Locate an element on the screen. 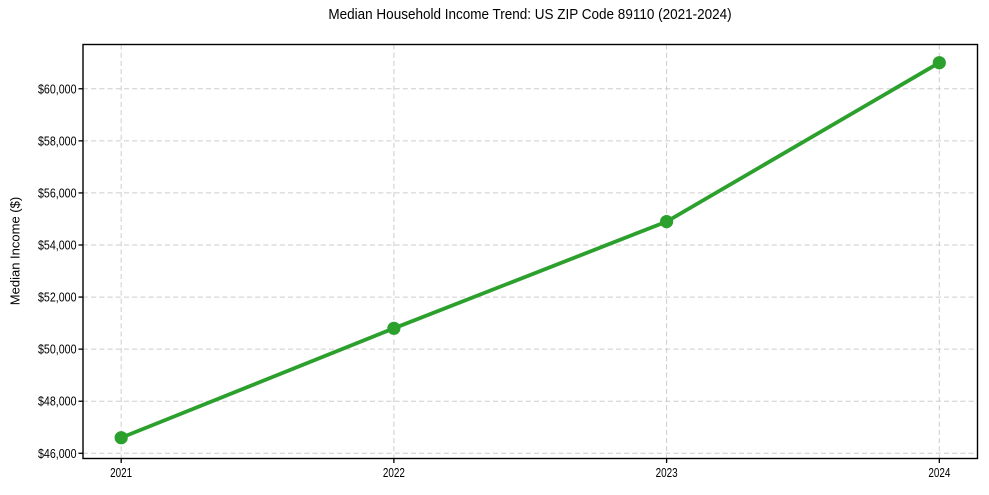  x-tick-label: 2021 is located at coordinates (121, 472).